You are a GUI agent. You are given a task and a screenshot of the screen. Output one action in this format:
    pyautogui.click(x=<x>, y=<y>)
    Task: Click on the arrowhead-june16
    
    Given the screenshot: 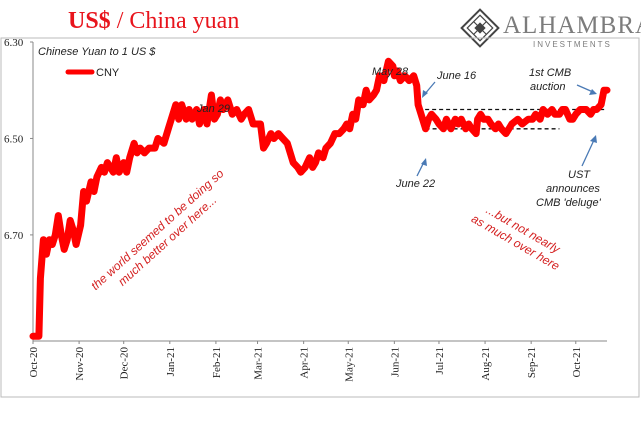 What is the action you would take?
    pyautogui.click(x=425, y=94)
    